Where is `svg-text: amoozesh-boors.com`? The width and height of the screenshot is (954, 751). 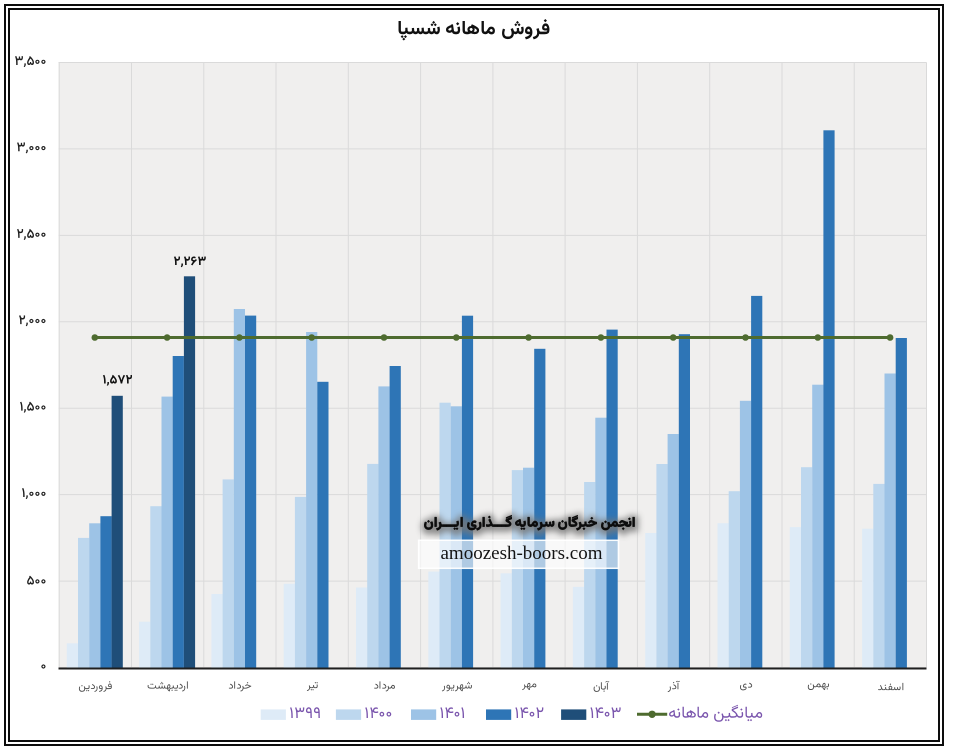 svg-text: amoozesh-boors.com is located at coordinates (522, 553).